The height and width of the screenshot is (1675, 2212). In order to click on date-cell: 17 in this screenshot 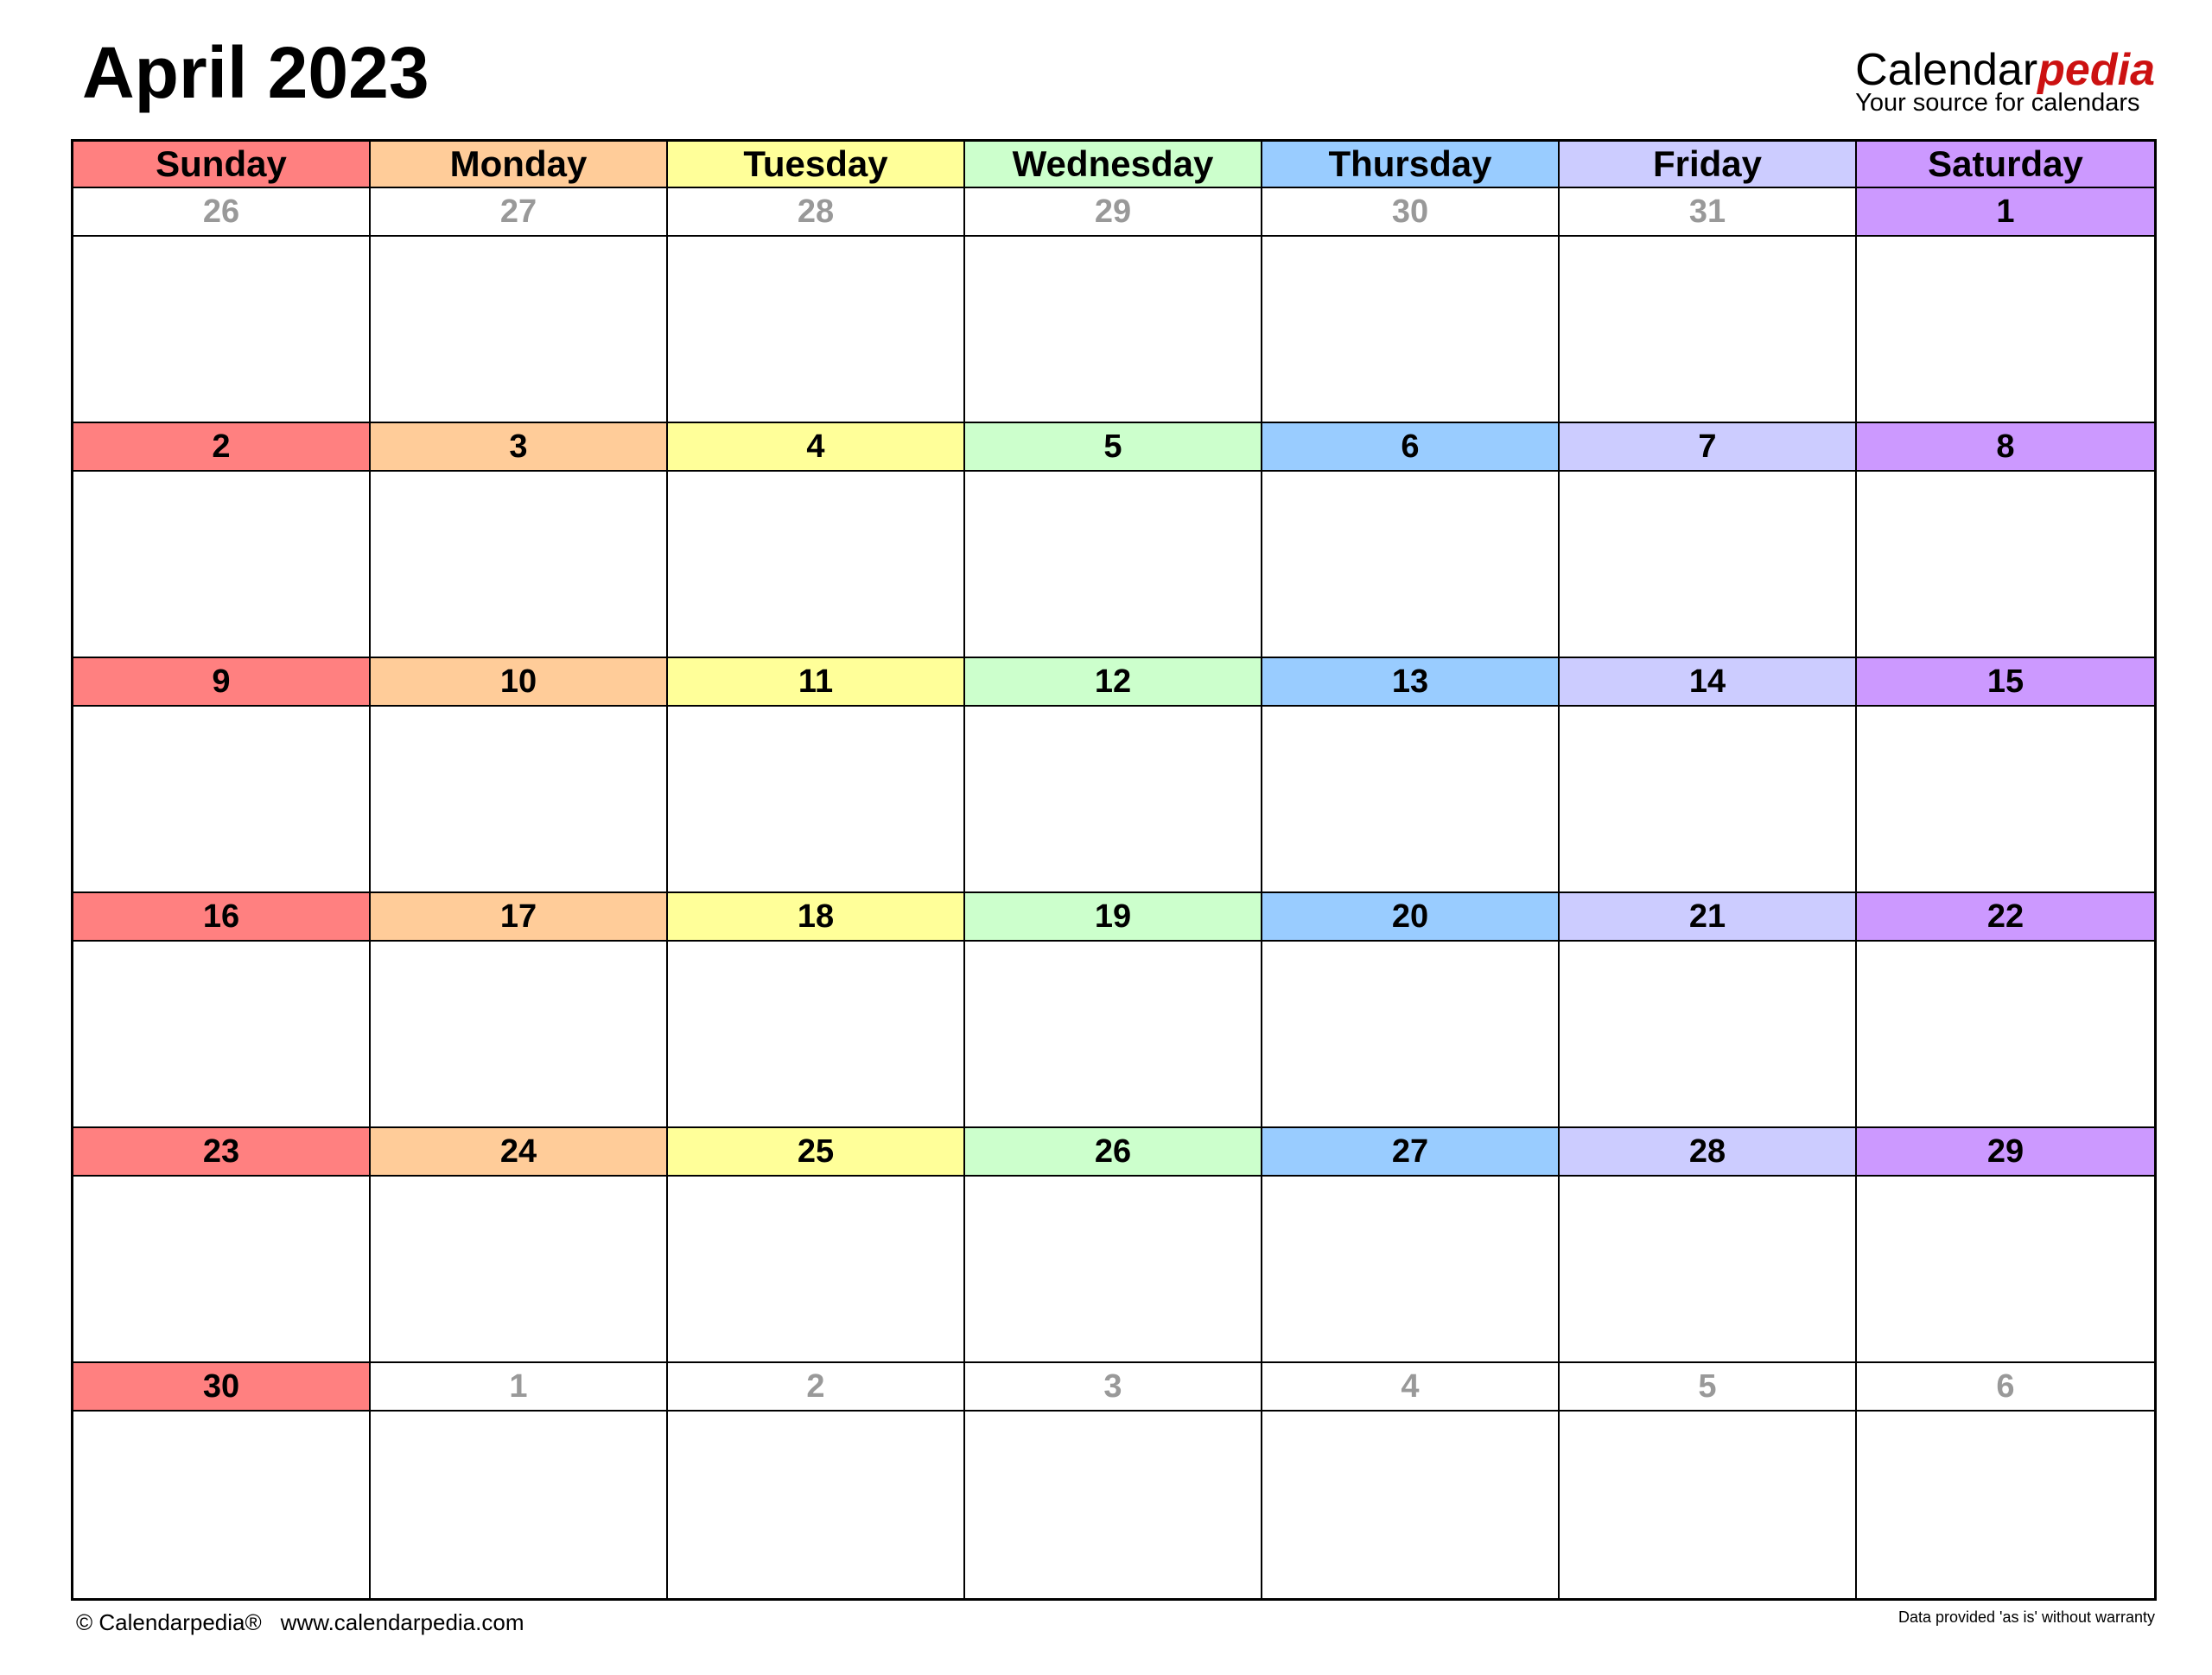, I will do `click(519, 918)`.